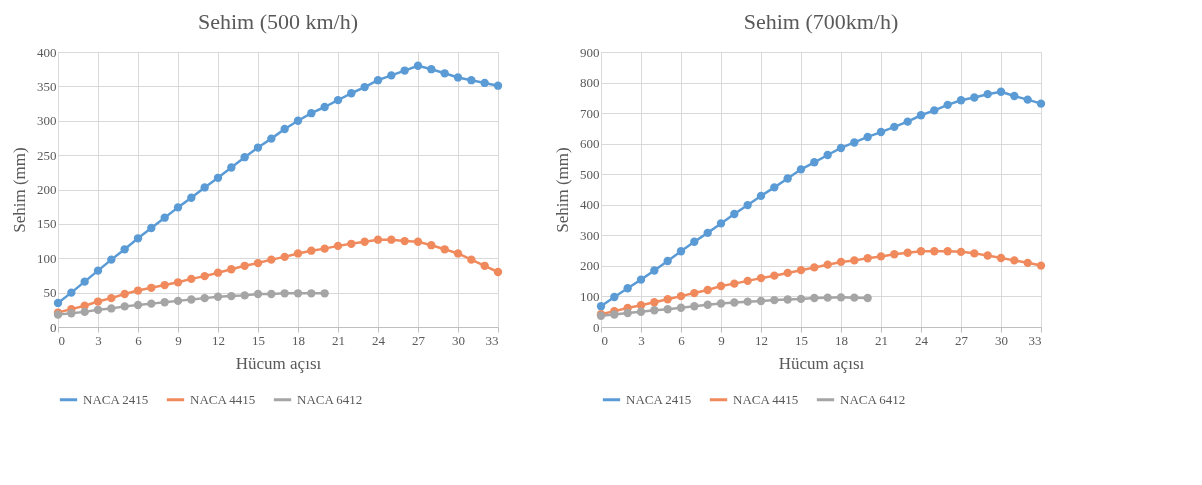 The height and width of the screenshot is (485, 1202). What do you see at coordinates (801, 340) in the screenshot?
I see `x-tick-label: 15` at bounding box center [801, 340].